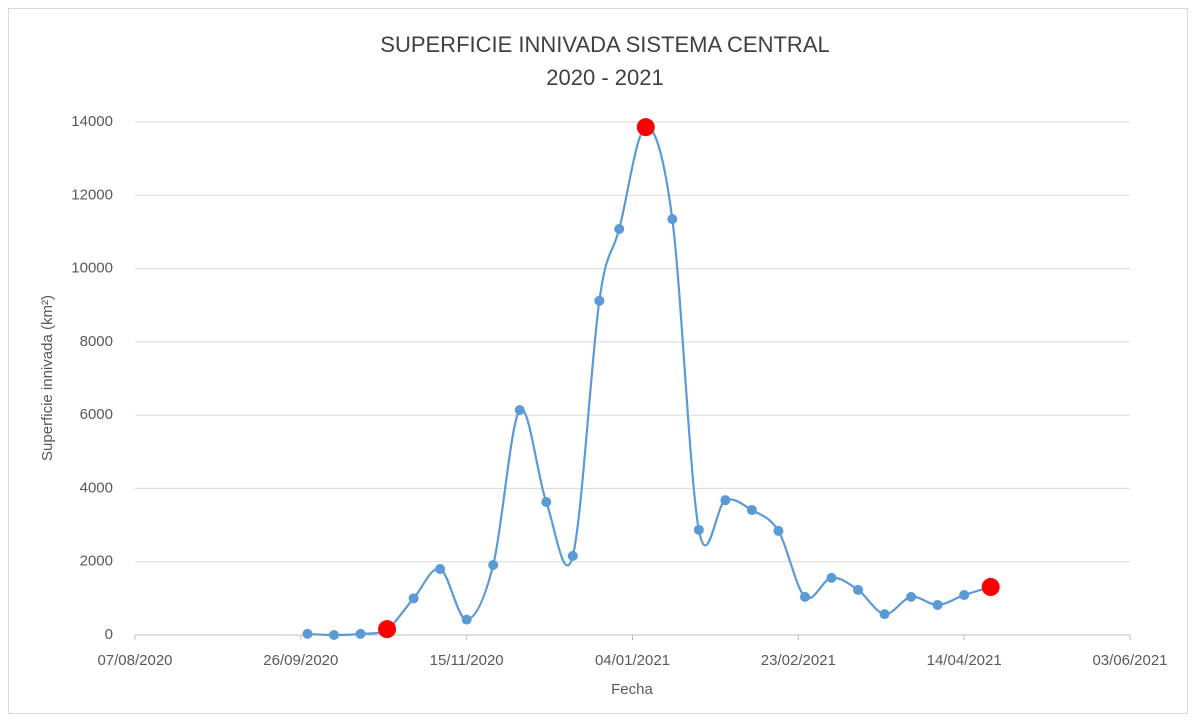 The image size is (1196, 722). What do you see at coordinates (604, 44) in the screenshot?
I see `chart-title: SUPERFICIE INNIVADA SISTEMA CENTRAL` at bounding box center [604, 44].